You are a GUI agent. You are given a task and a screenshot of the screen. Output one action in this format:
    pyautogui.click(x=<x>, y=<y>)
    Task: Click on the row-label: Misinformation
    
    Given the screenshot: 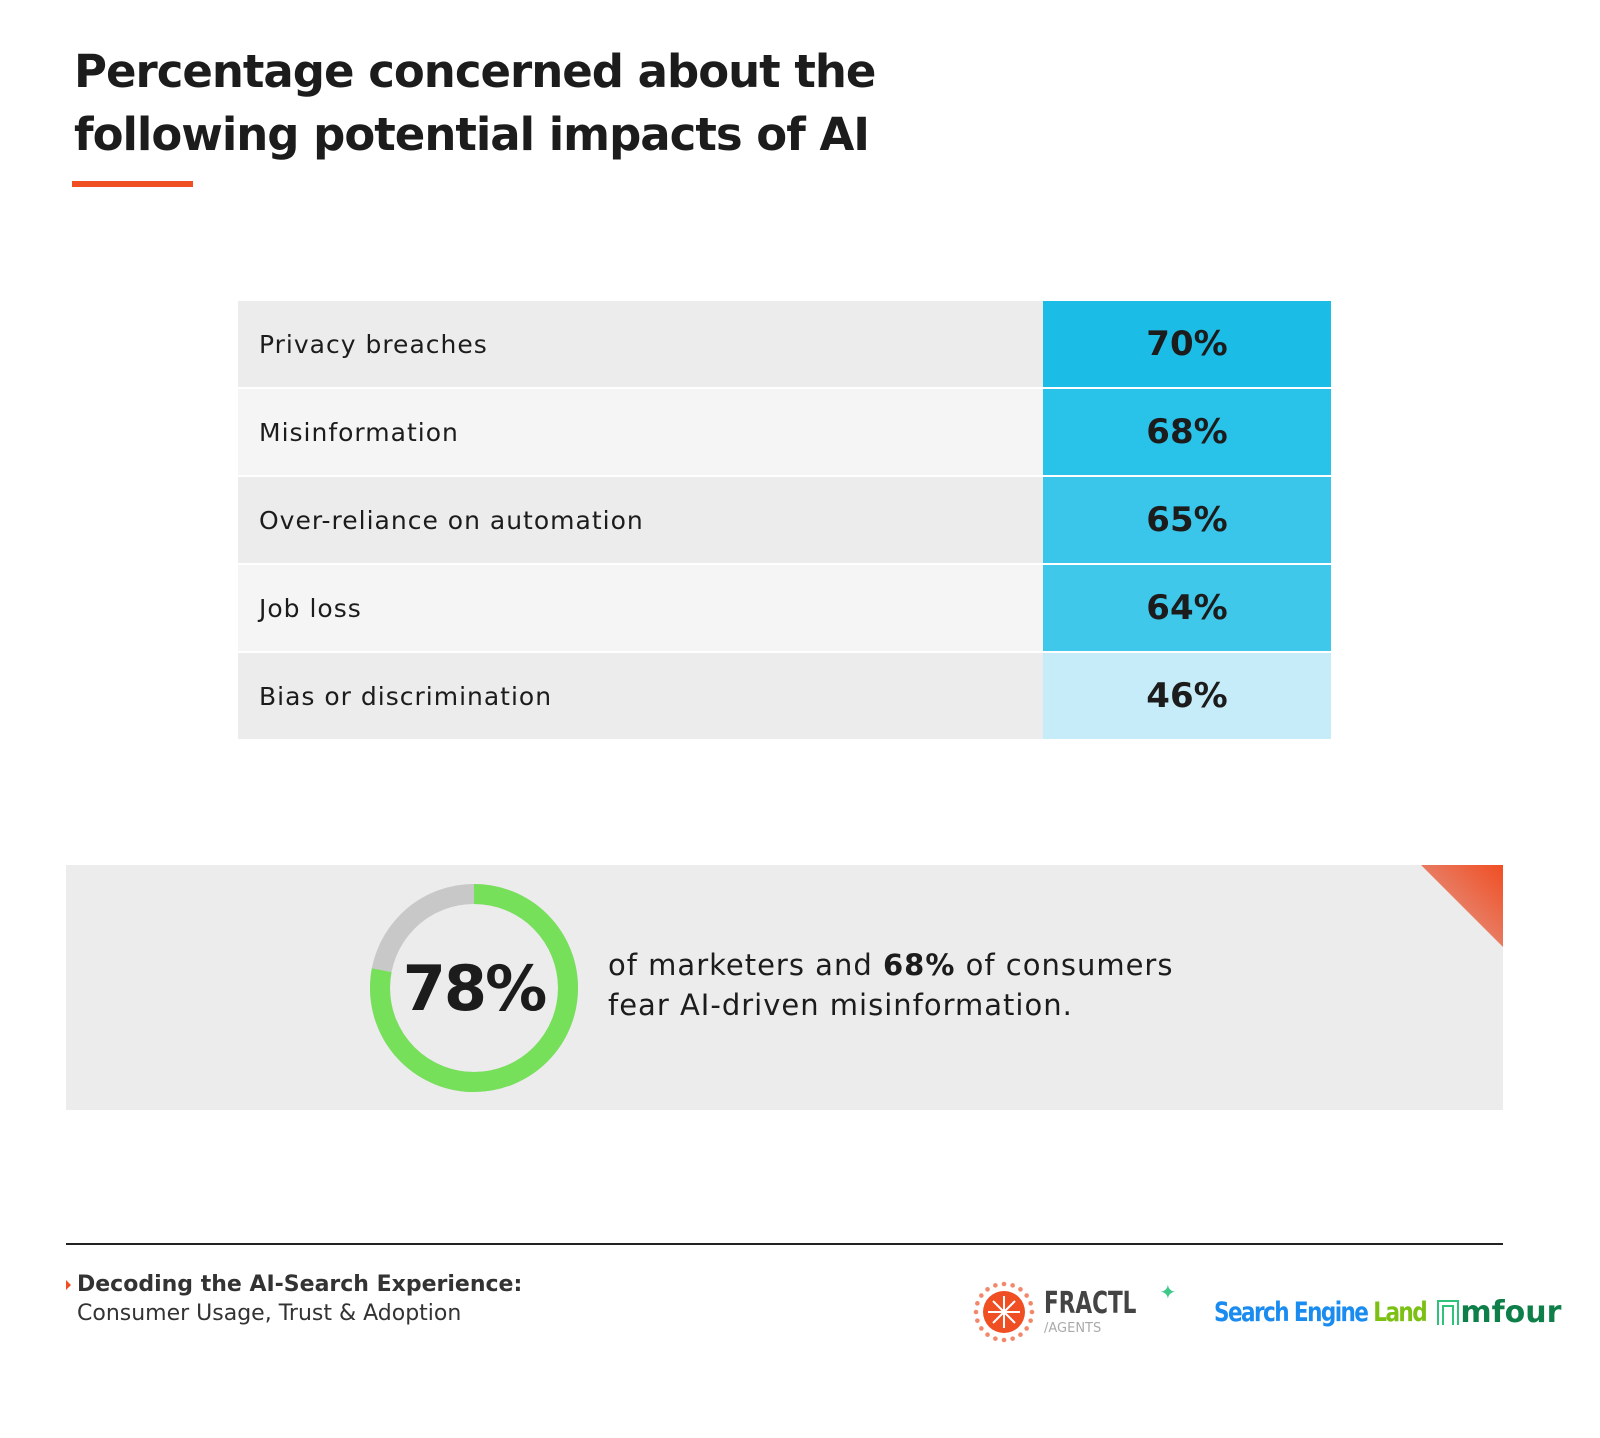 What is the action you would take?
    pyautogui.click(x=359, y=432)
    